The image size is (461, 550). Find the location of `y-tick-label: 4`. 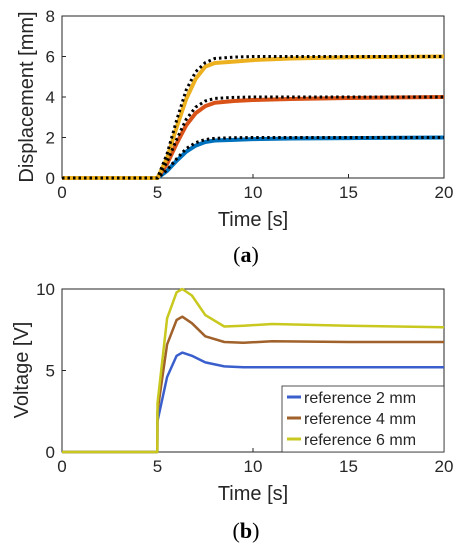

y-tick-label: 4 is located at coordinates (50, 97).